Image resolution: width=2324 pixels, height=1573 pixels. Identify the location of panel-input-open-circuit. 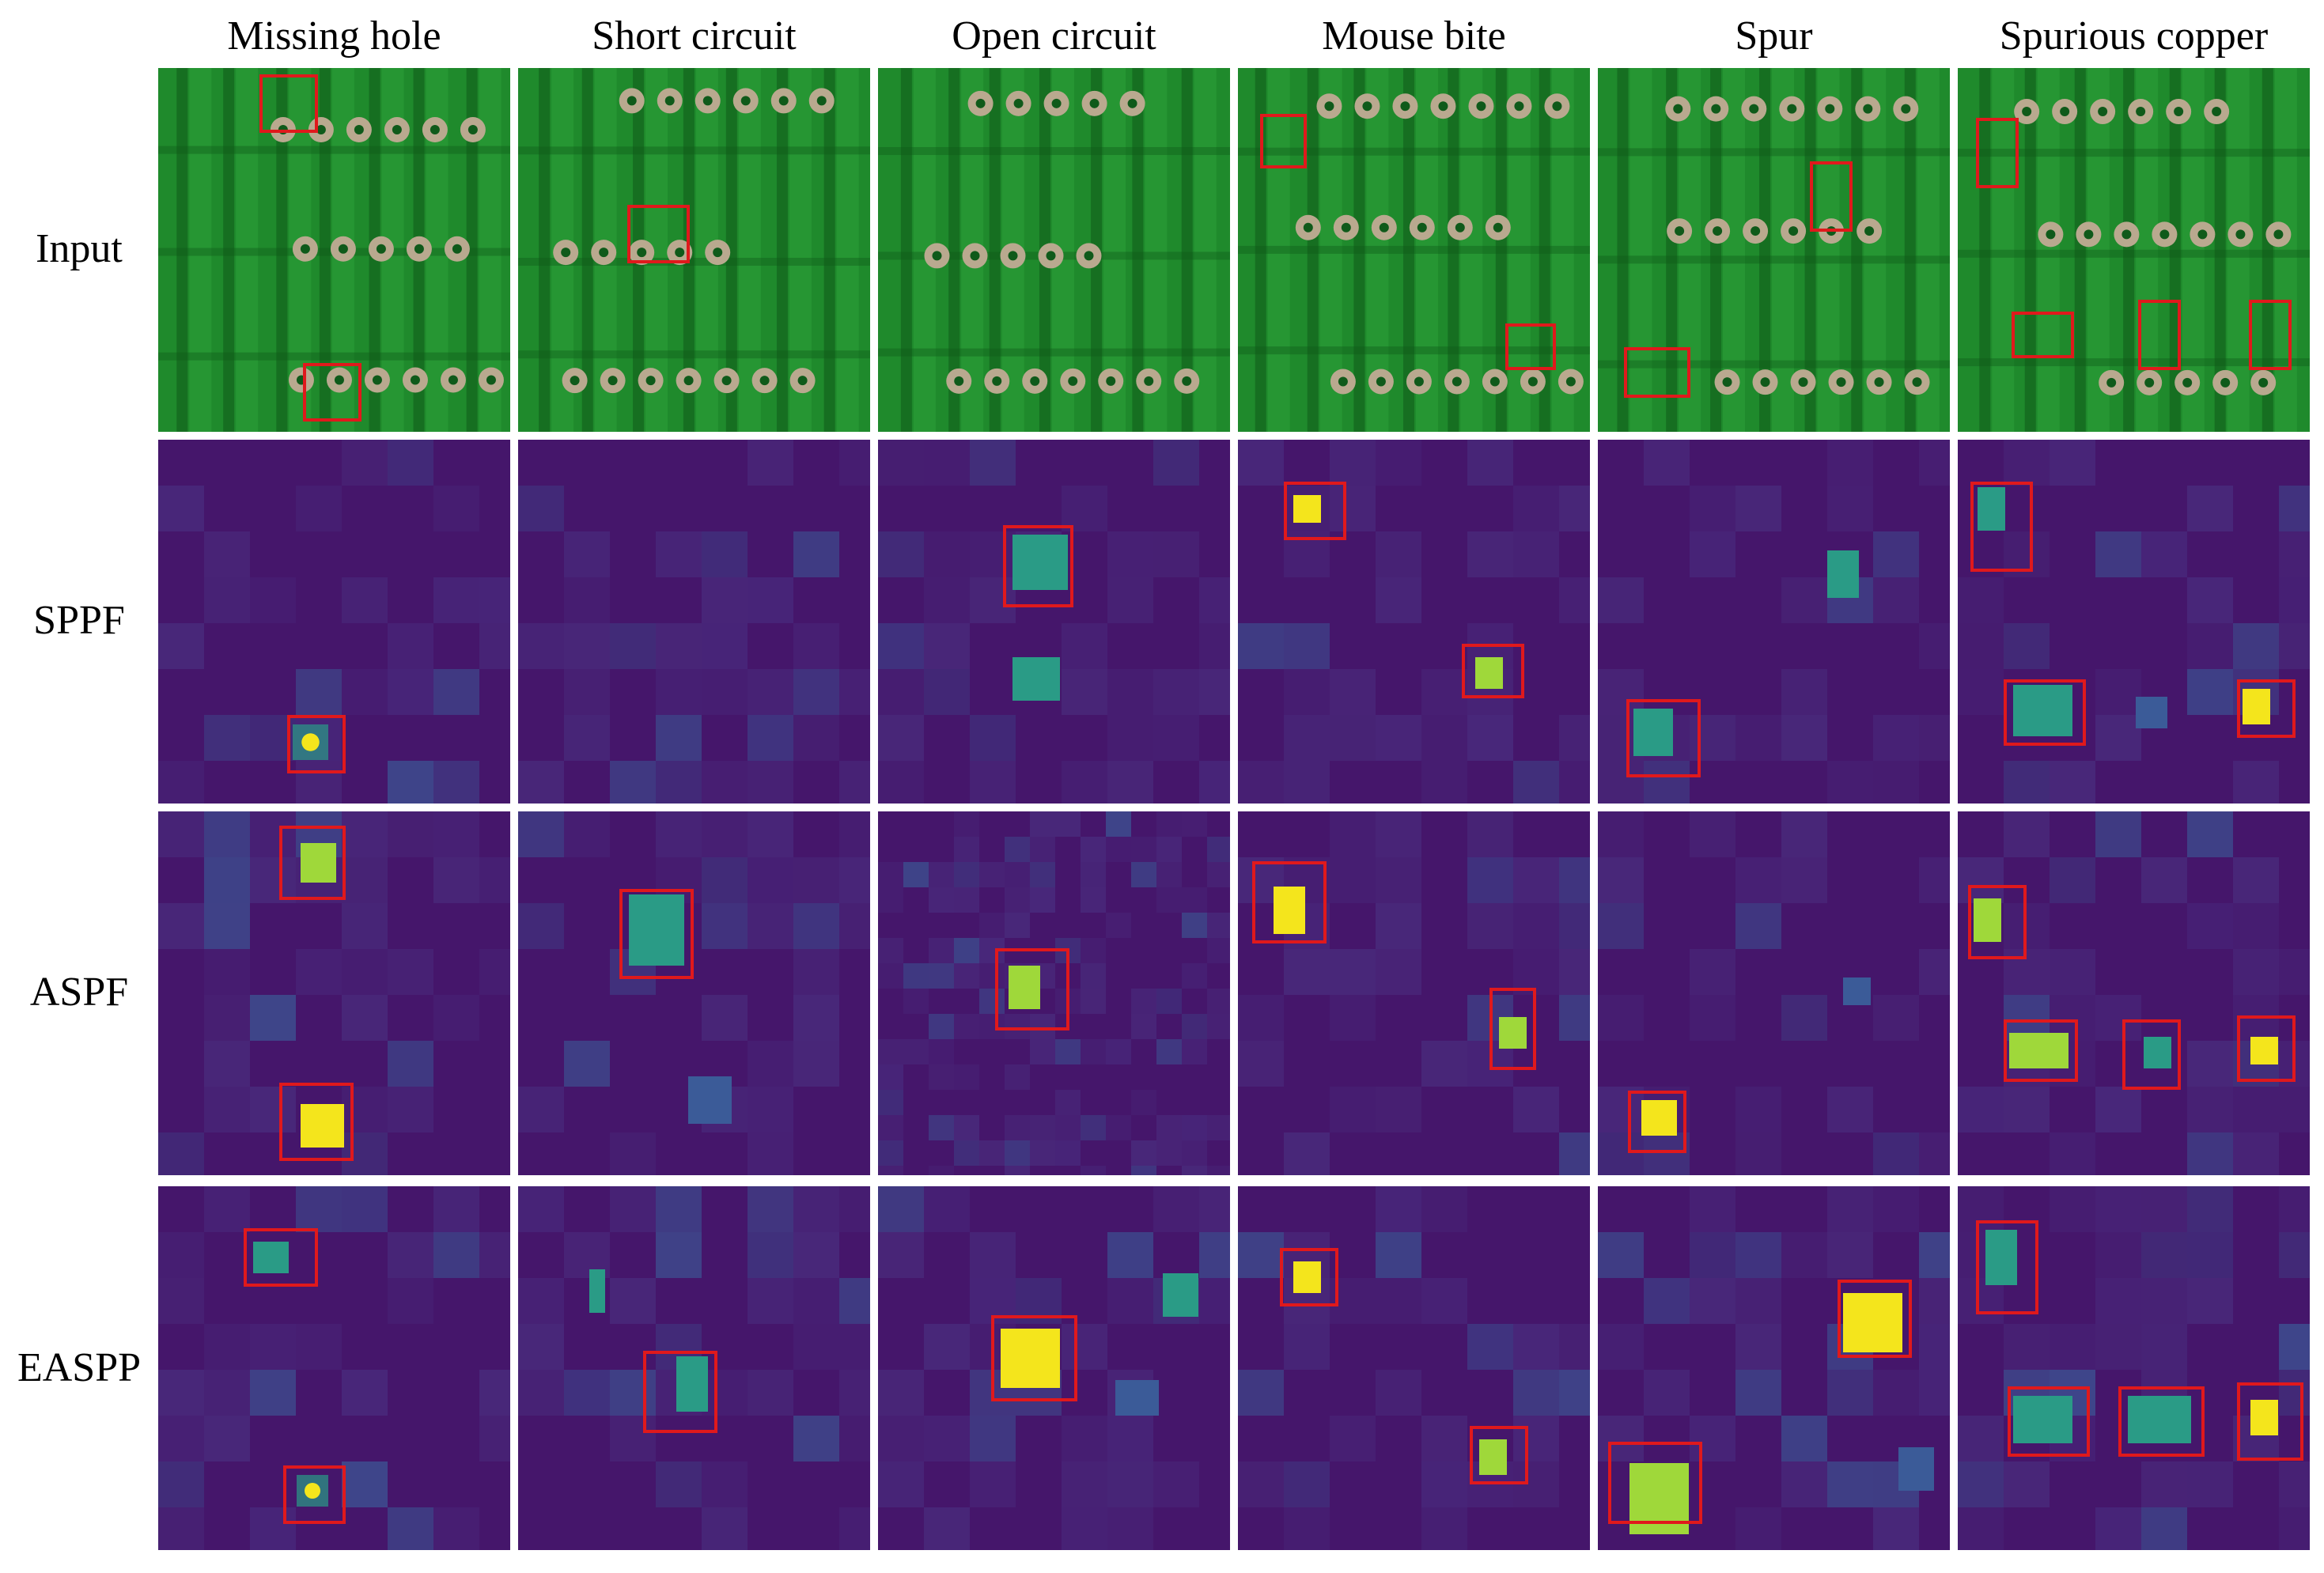
(1054, 250).